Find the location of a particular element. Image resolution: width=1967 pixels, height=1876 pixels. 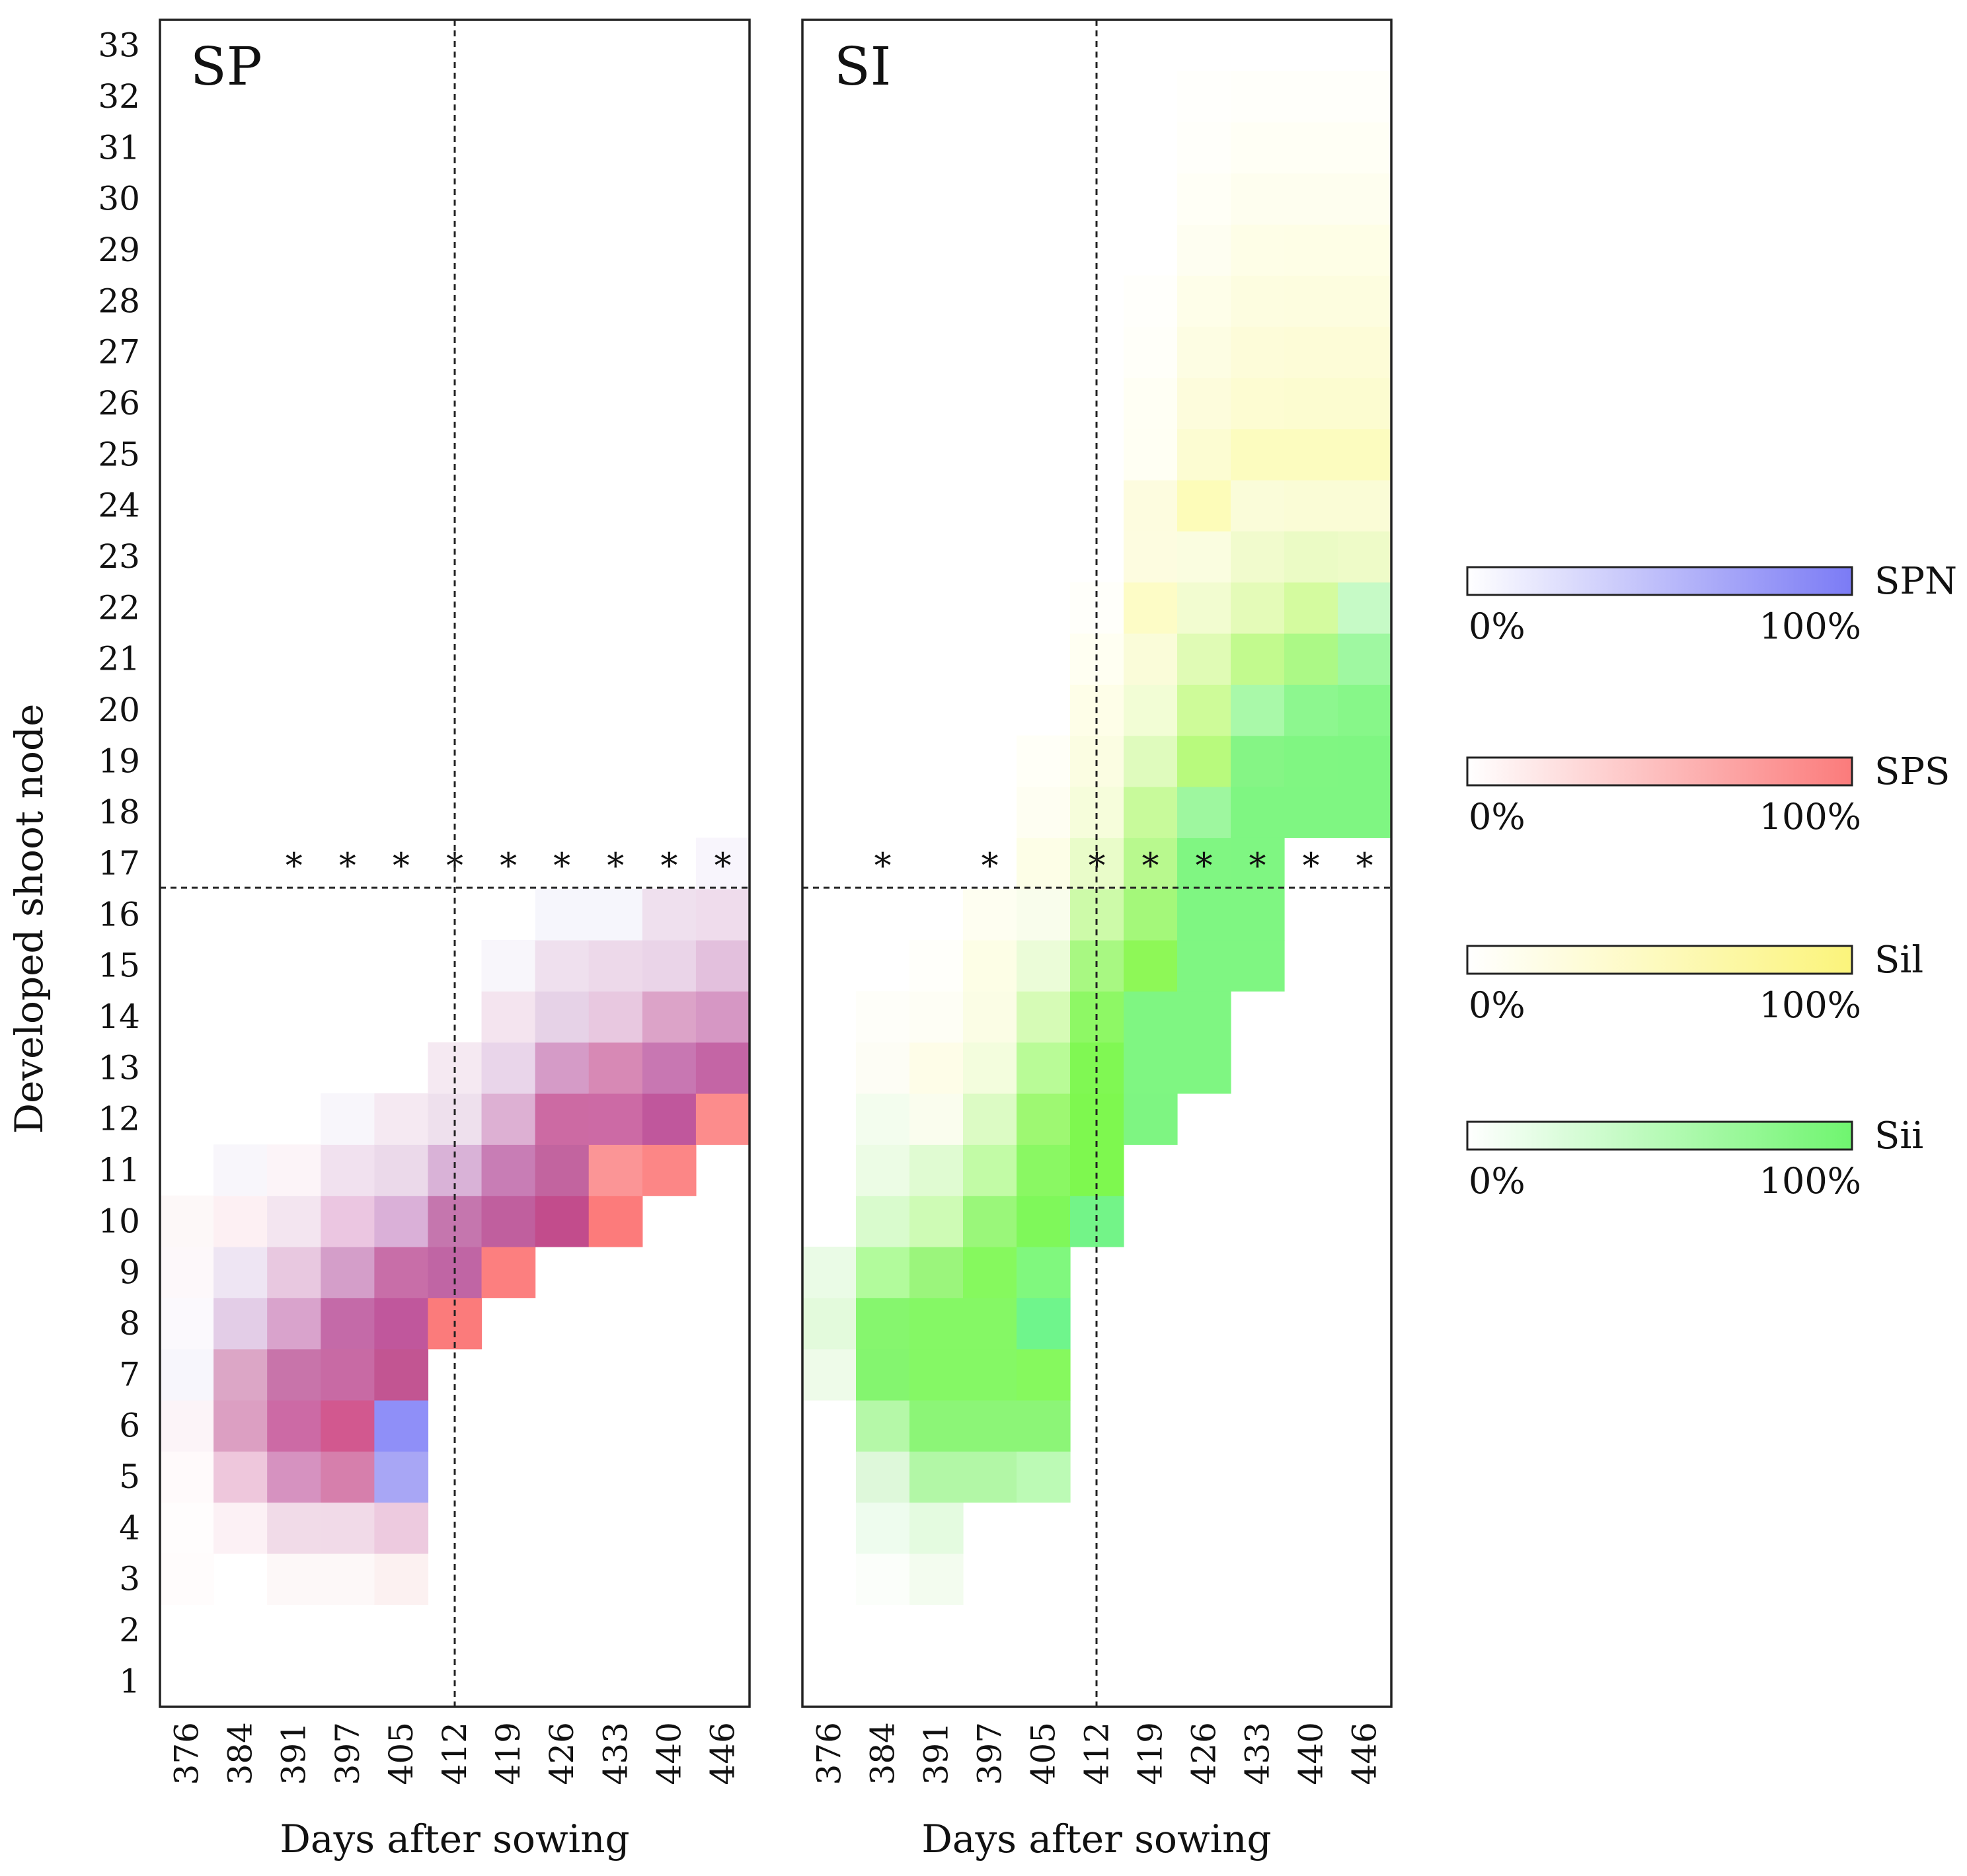

y-tick-label: 21 is located at coordinates (119, 659).